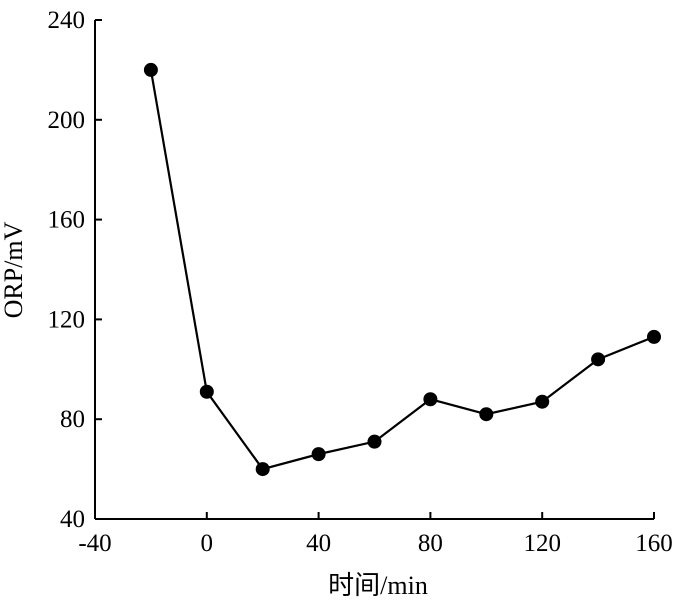 This screenshot has height=606, width=700. I want to click on y-tick-label: 40, so click(72, 519).